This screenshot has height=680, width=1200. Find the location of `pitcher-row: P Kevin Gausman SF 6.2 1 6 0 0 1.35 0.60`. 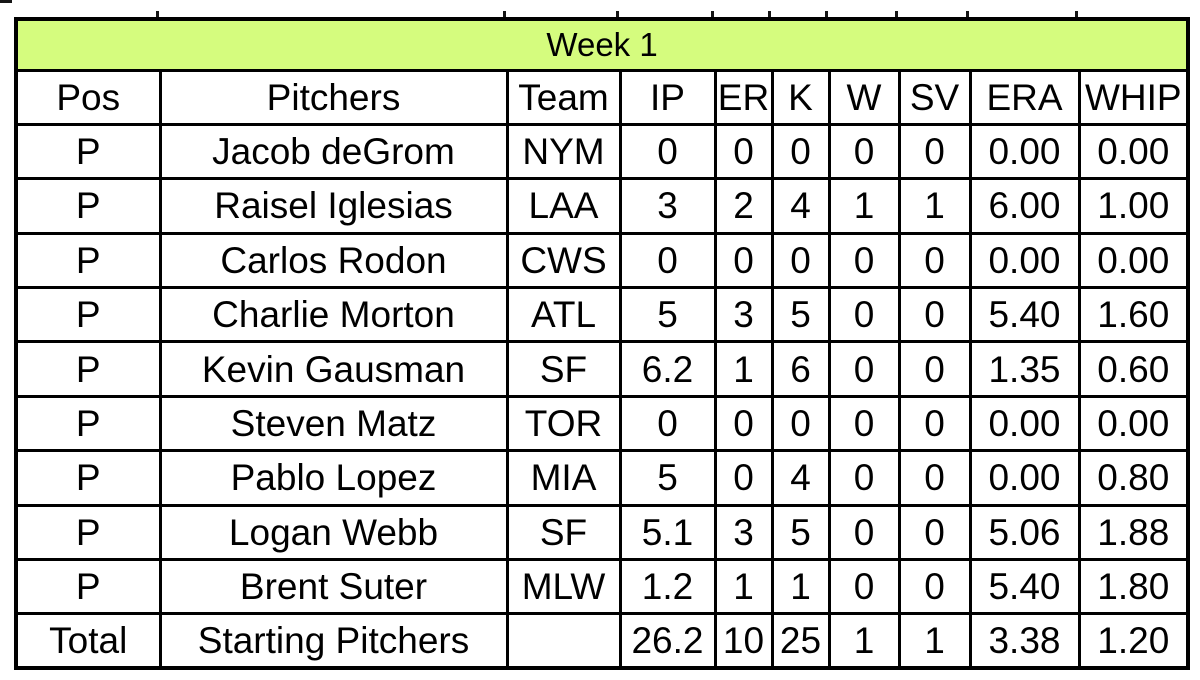

pitcher-row: P Kevin Gausman SF 6.2 1 6 0 0 1.35 0.60 is located at coordinates (602, 369).